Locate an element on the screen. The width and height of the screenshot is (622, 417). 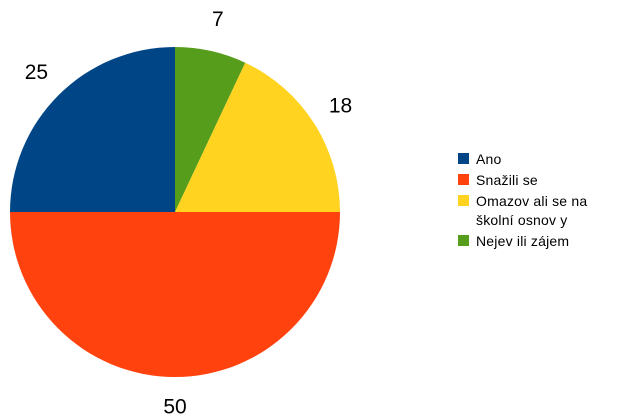
legend-item-snazili-se: Snažili se is located at coordinates (537, 180).